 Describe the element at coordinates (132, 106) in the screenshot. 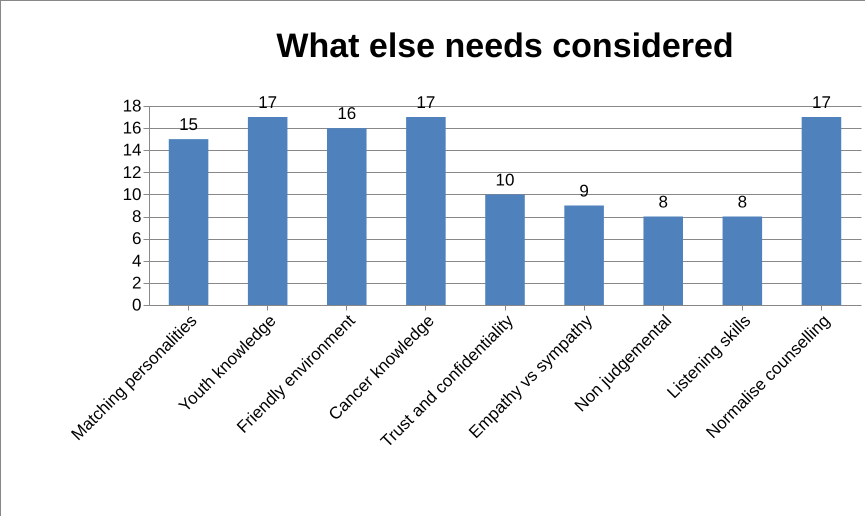

I see `y-tick-label: 18` at that location.